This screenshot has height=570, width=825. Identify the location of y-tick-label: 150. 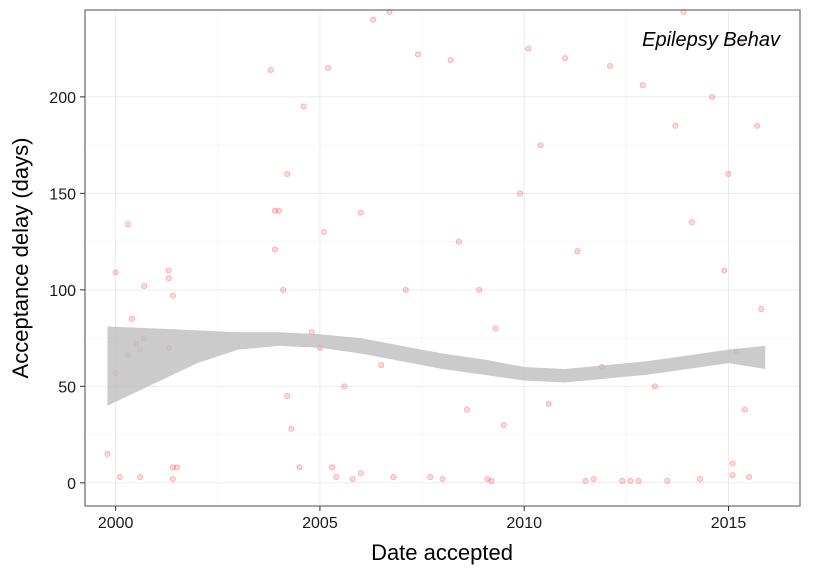
(62, 194).